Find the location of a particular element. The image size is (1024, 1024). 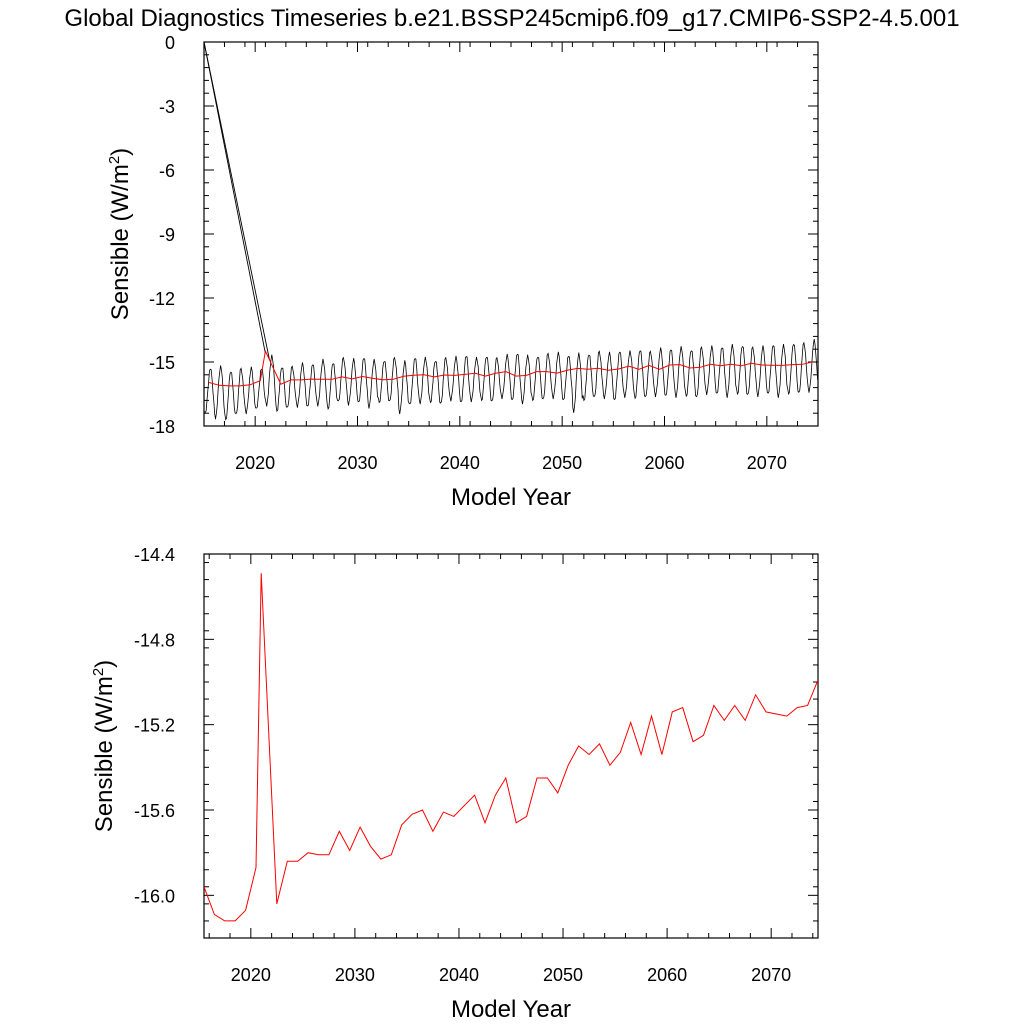

y-tick-label: 0 is located at coordinates (170, 43).